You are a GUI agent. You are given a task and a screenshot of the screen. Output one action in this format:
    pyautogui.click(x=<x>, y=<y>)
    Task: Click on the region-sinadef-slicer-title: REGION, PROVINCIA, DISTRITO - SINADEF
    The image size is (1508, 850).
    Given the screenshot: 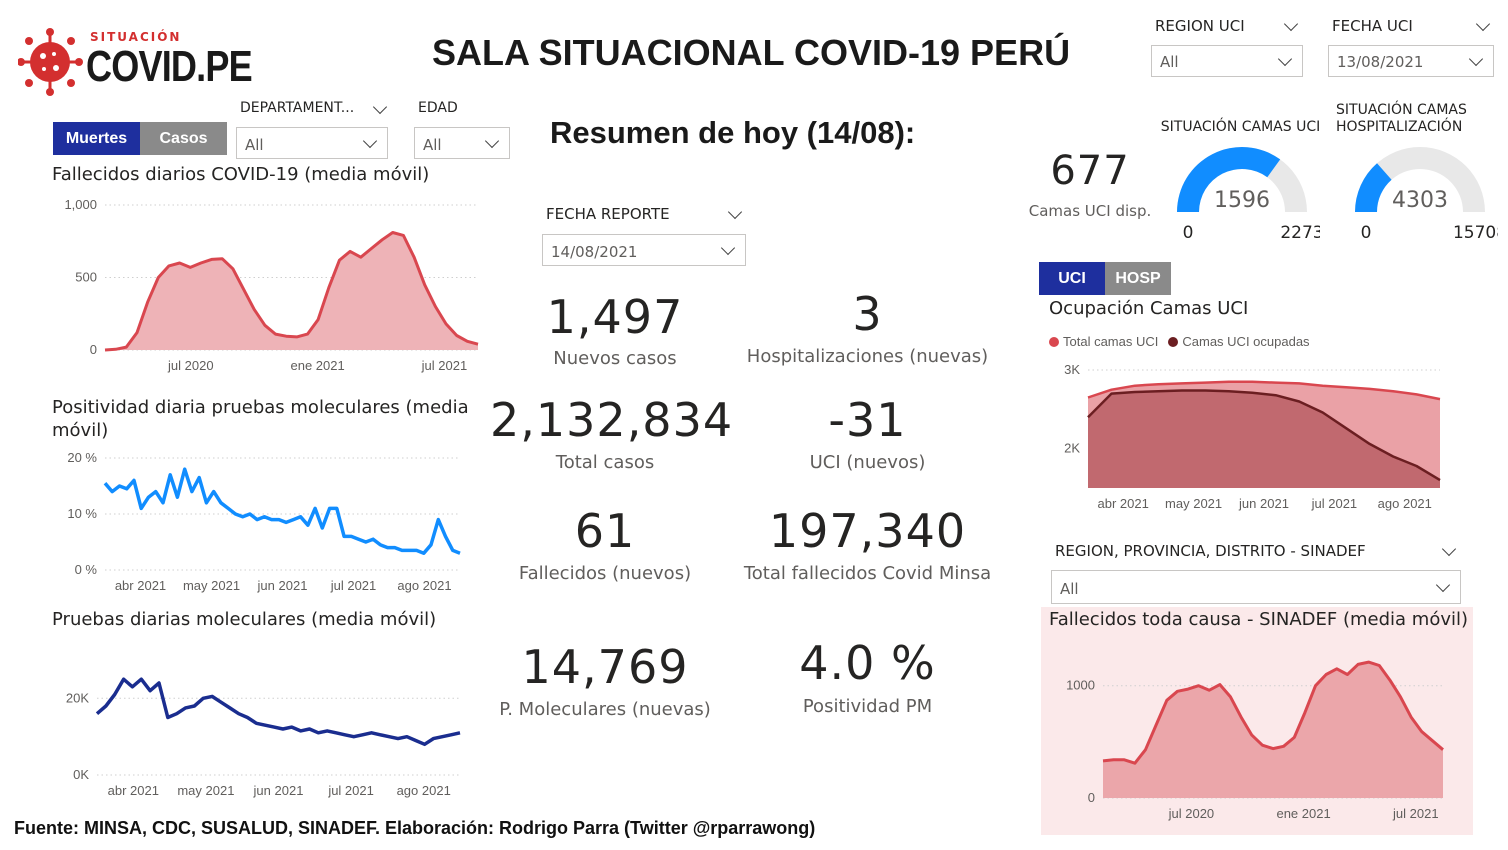 What is the action you would take?
    pyautogui.click(x=1210, y=551)
    